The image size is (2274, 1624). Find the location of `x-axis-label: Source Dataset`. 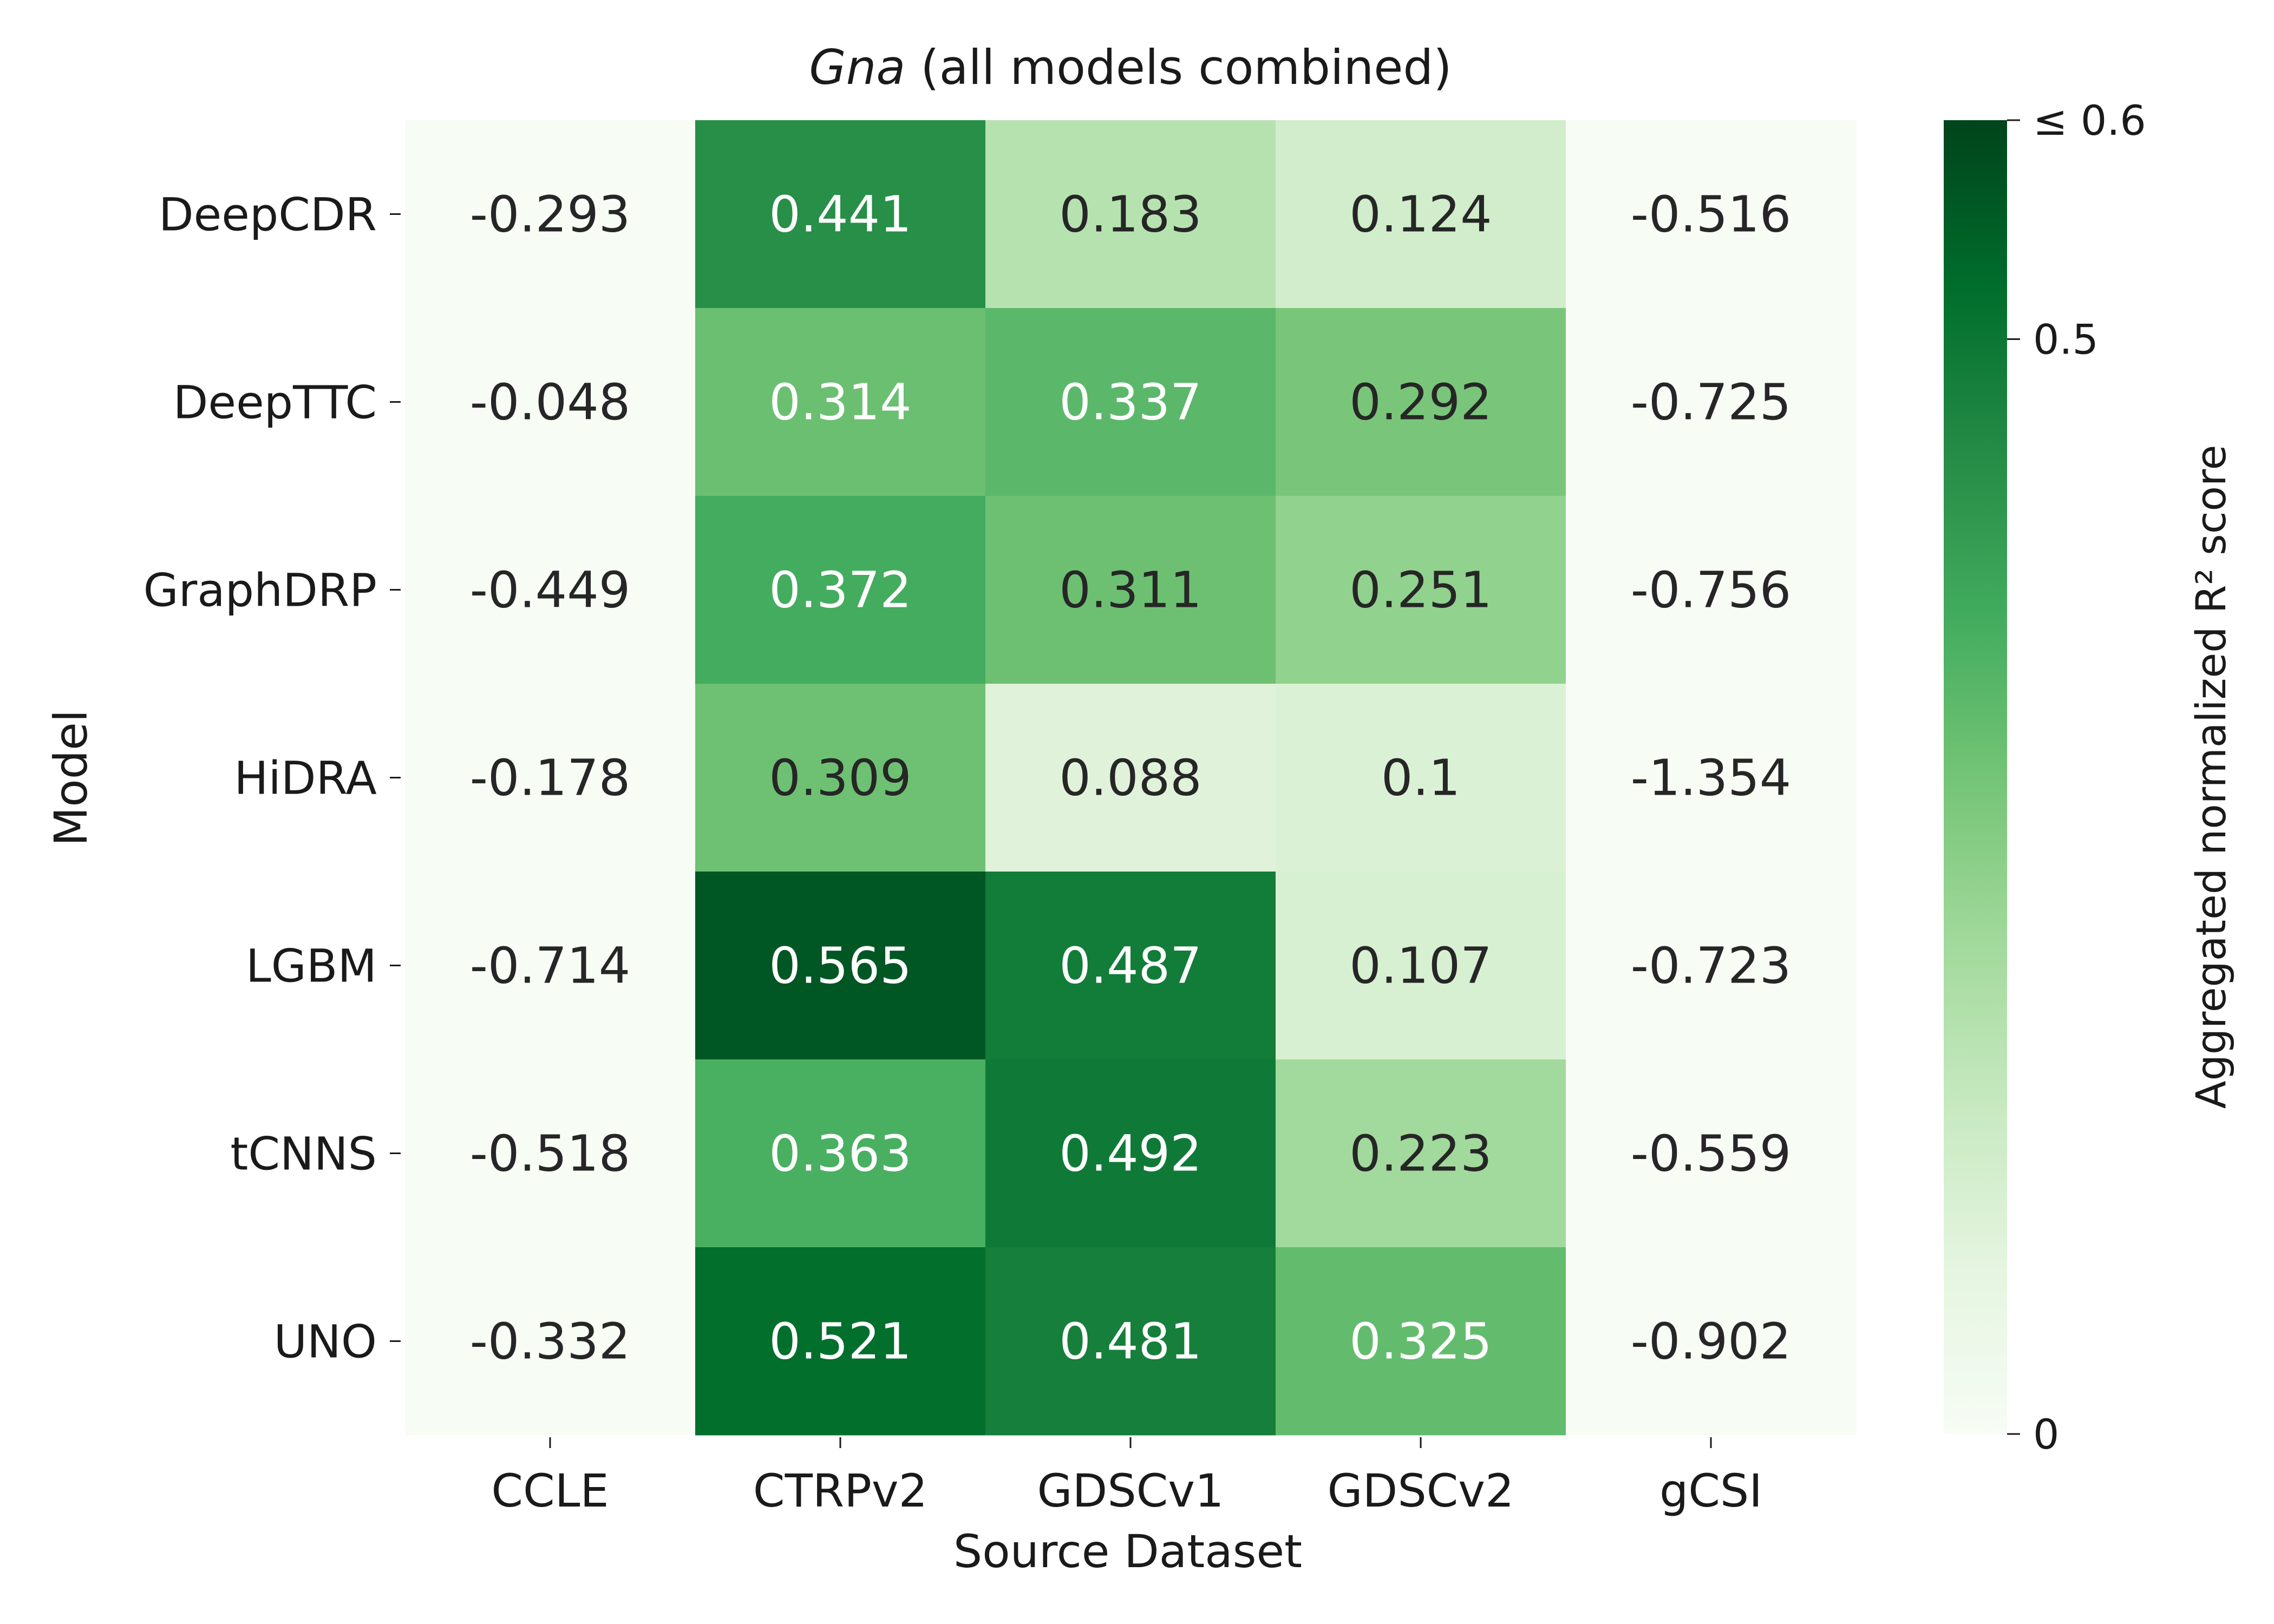

x-axis-label: Source Dataset is located at coordinates (1128, 1552).